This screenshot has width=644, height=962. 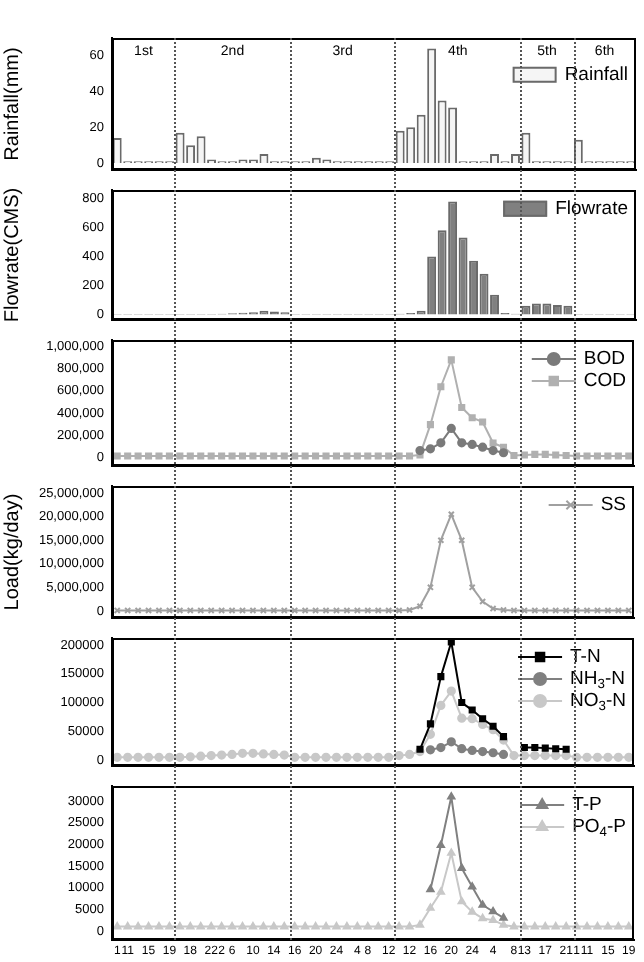 What do you see at coordinates (12, 552) in the screenshot?
I see `y-axis-title: Load(kg/day)` at bounding box center [12, 552].